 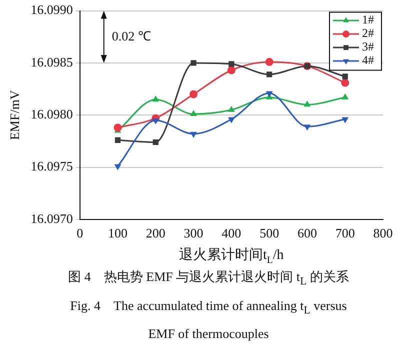 I want to click on y-tick-label: 16.0970, so click(x=51, y=218).